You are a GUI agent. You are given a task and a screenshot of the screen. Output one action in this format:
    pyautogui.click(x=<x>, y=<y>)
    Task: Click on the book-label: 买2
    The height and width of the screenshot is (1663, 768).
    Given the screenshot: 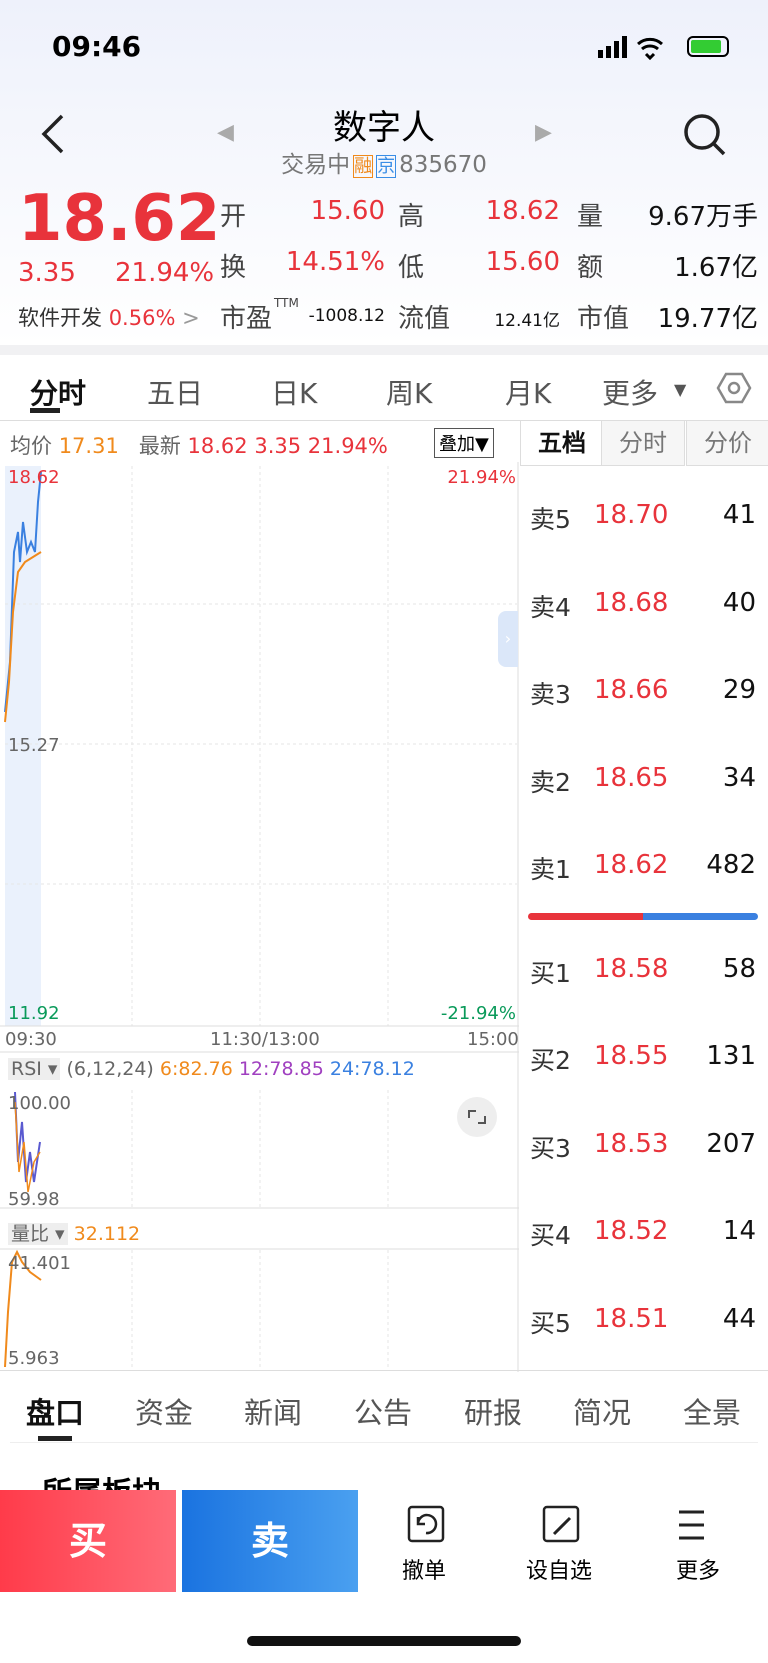 What is the action you would take?
    pyautogui.click(x=550, y=1060)
    